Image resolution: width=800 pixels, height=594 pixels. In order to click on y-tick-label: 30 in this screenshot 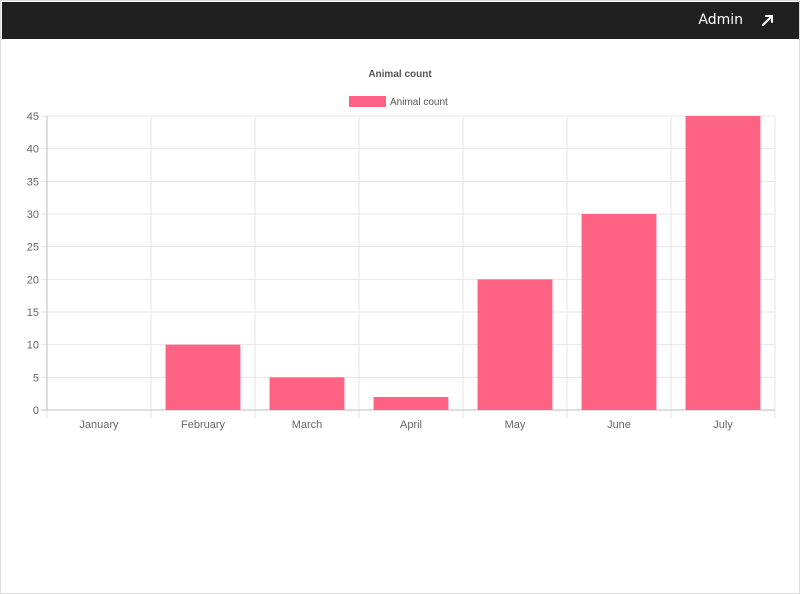, I will do `click(33, 215)`.